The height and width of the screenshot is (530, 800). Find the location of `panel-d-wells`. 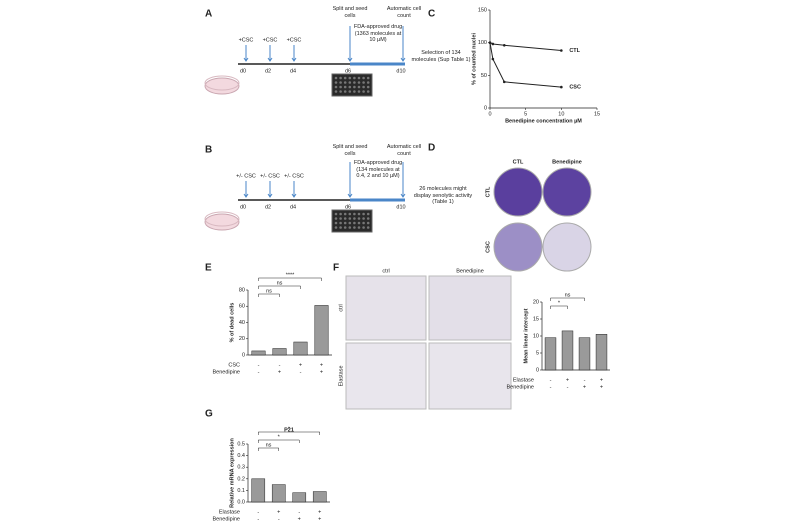

panel-d-wells is located at coordinates (542, 219).